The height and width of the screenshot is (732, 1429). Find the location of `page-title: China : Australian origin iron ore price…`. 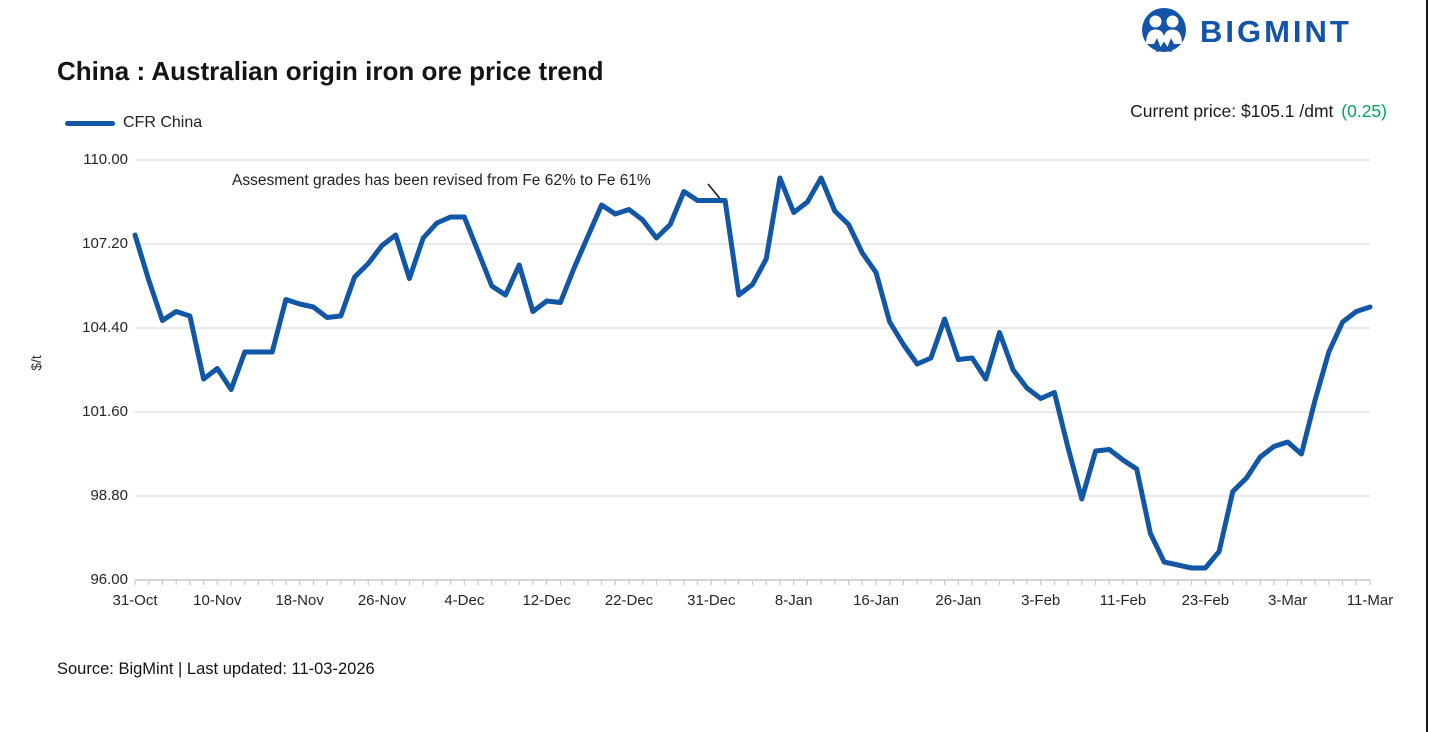

page-title: China : Australian origin iron ore price… is located at coordinates (330, 71).